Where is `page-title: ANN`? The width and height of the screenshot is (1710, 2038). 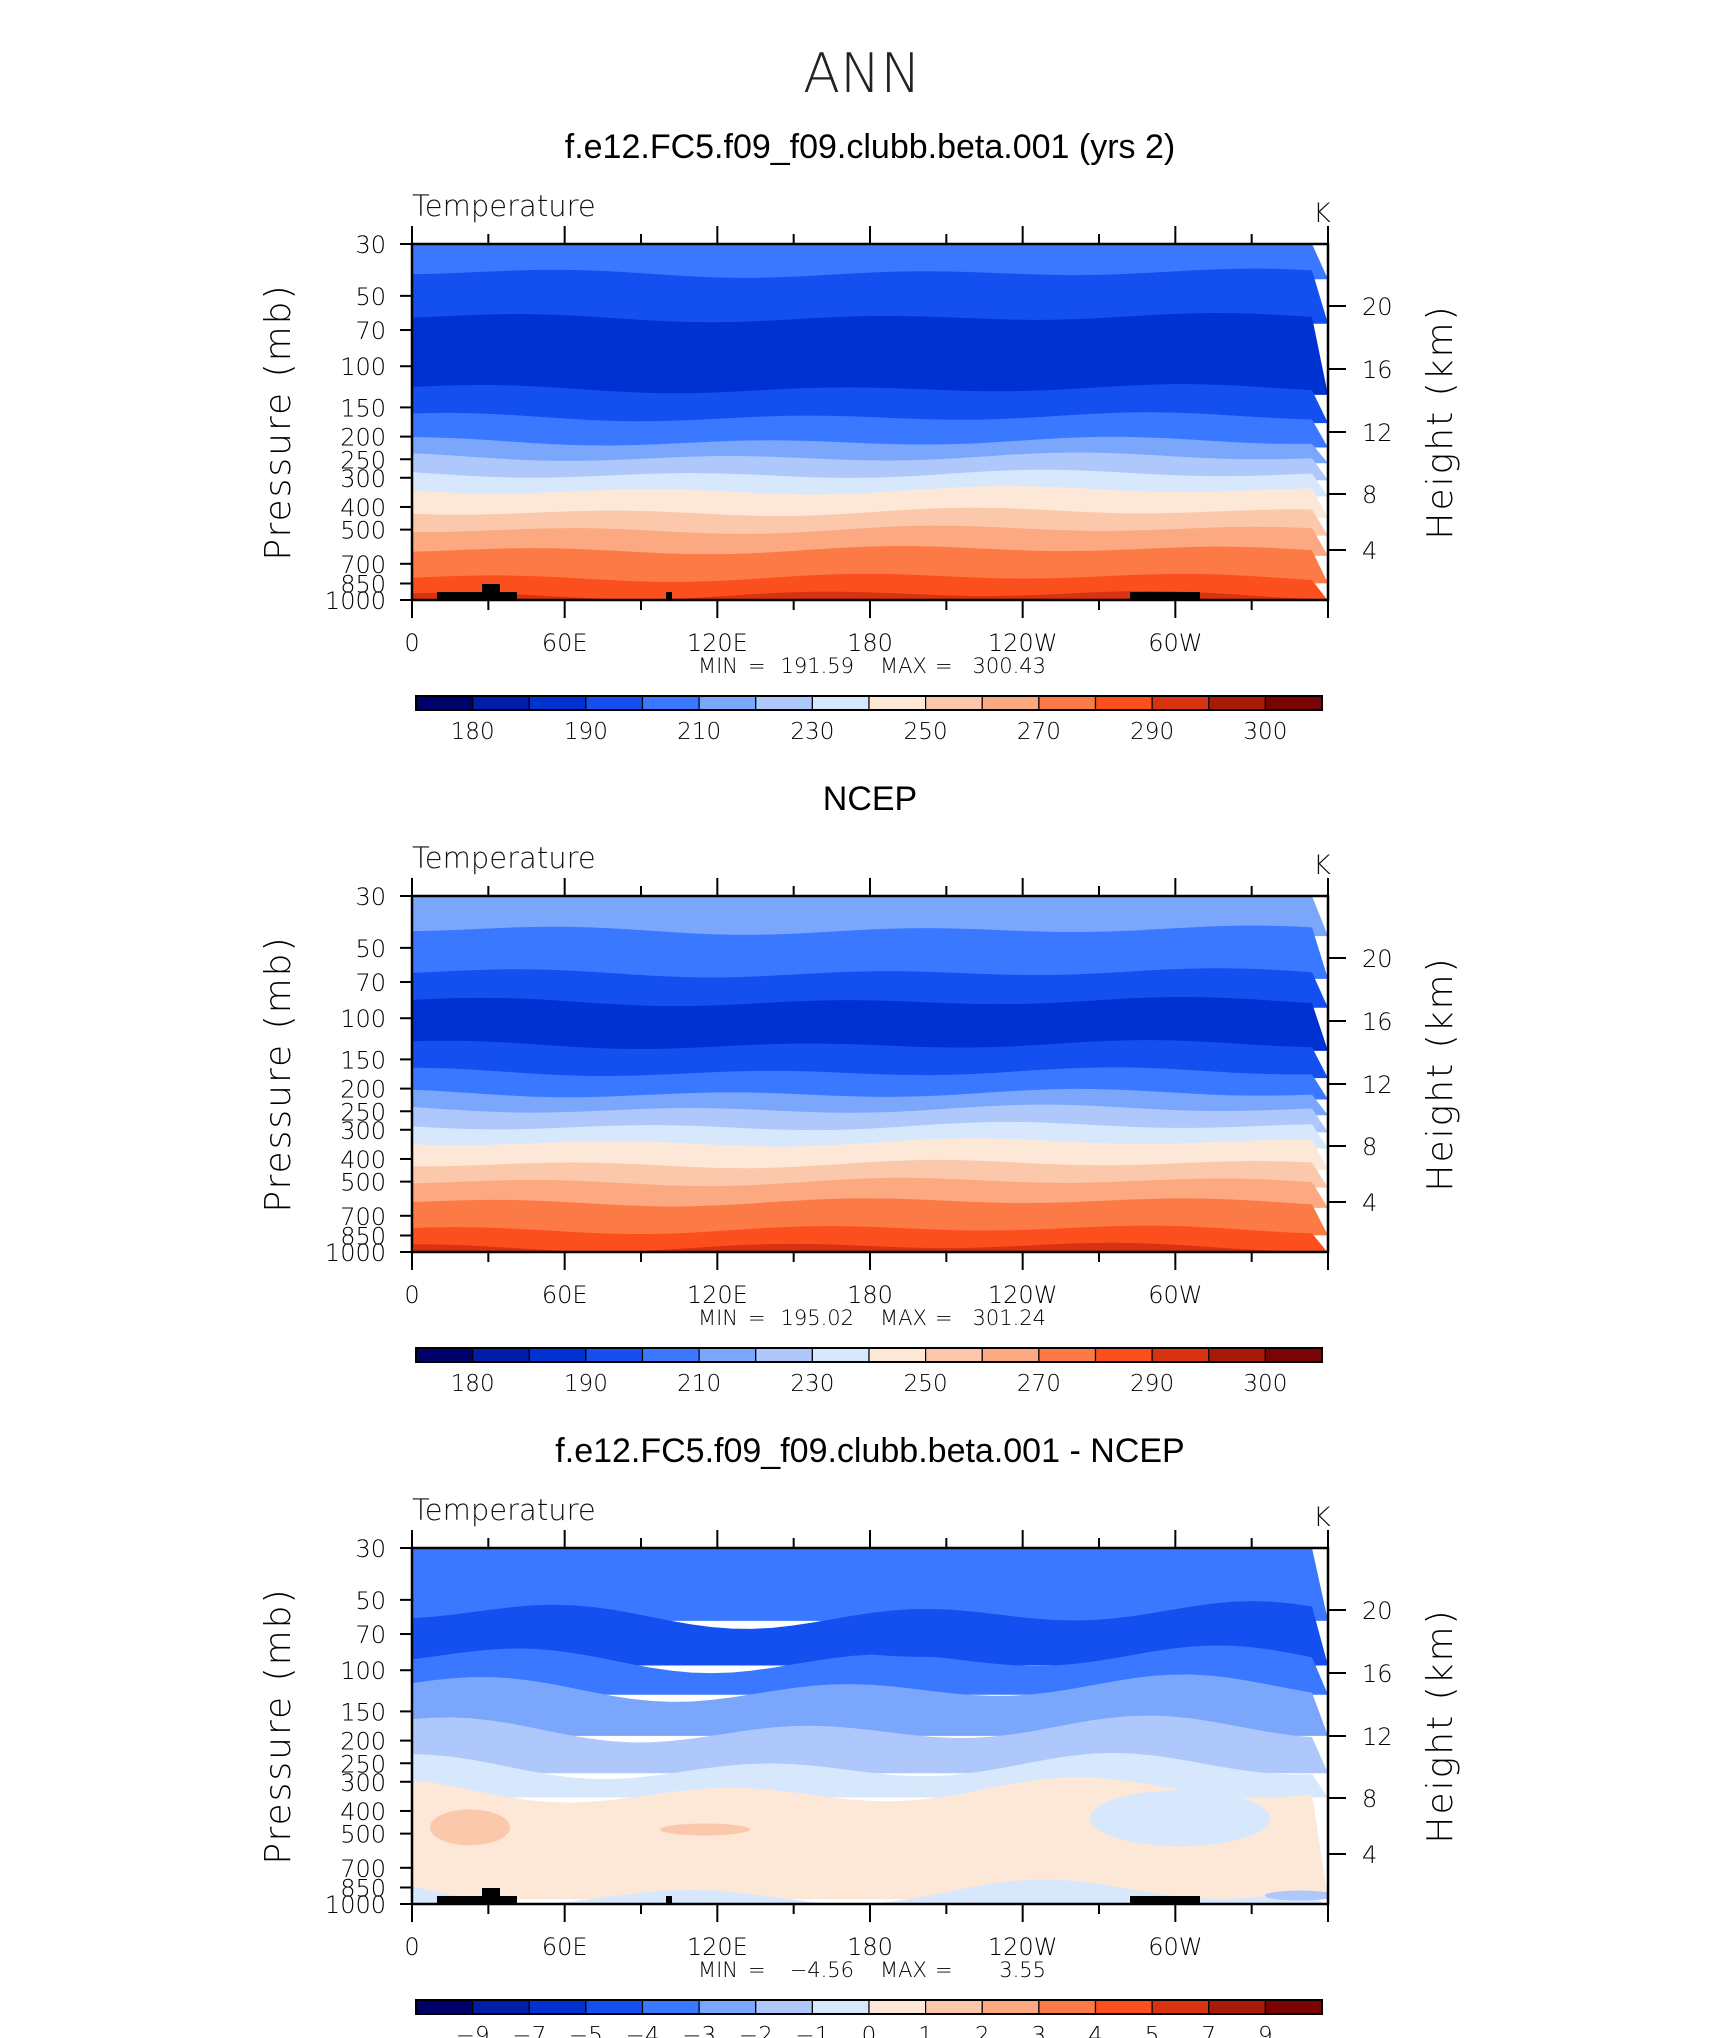
page-title: ANN is located at coordinates (862, 73).